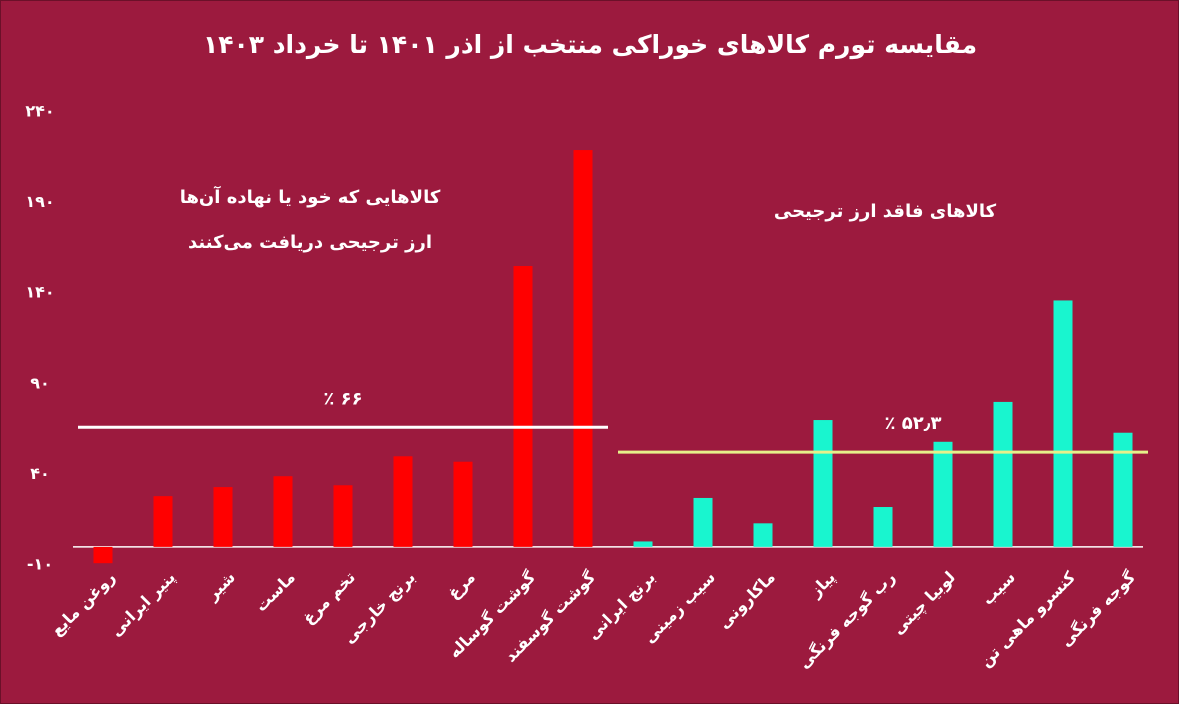  Describe the element at coordinates (39, 111) in the screenshot. I see `y-tick-label: ۲۴۰` at that location.